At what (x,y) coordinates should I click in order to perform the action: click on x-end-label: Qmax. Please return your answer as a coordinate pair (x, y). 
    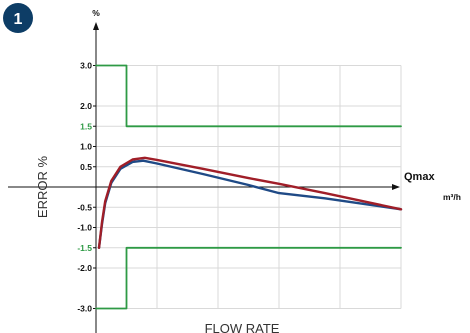
    Looking at the image, I should click on (419, 177).